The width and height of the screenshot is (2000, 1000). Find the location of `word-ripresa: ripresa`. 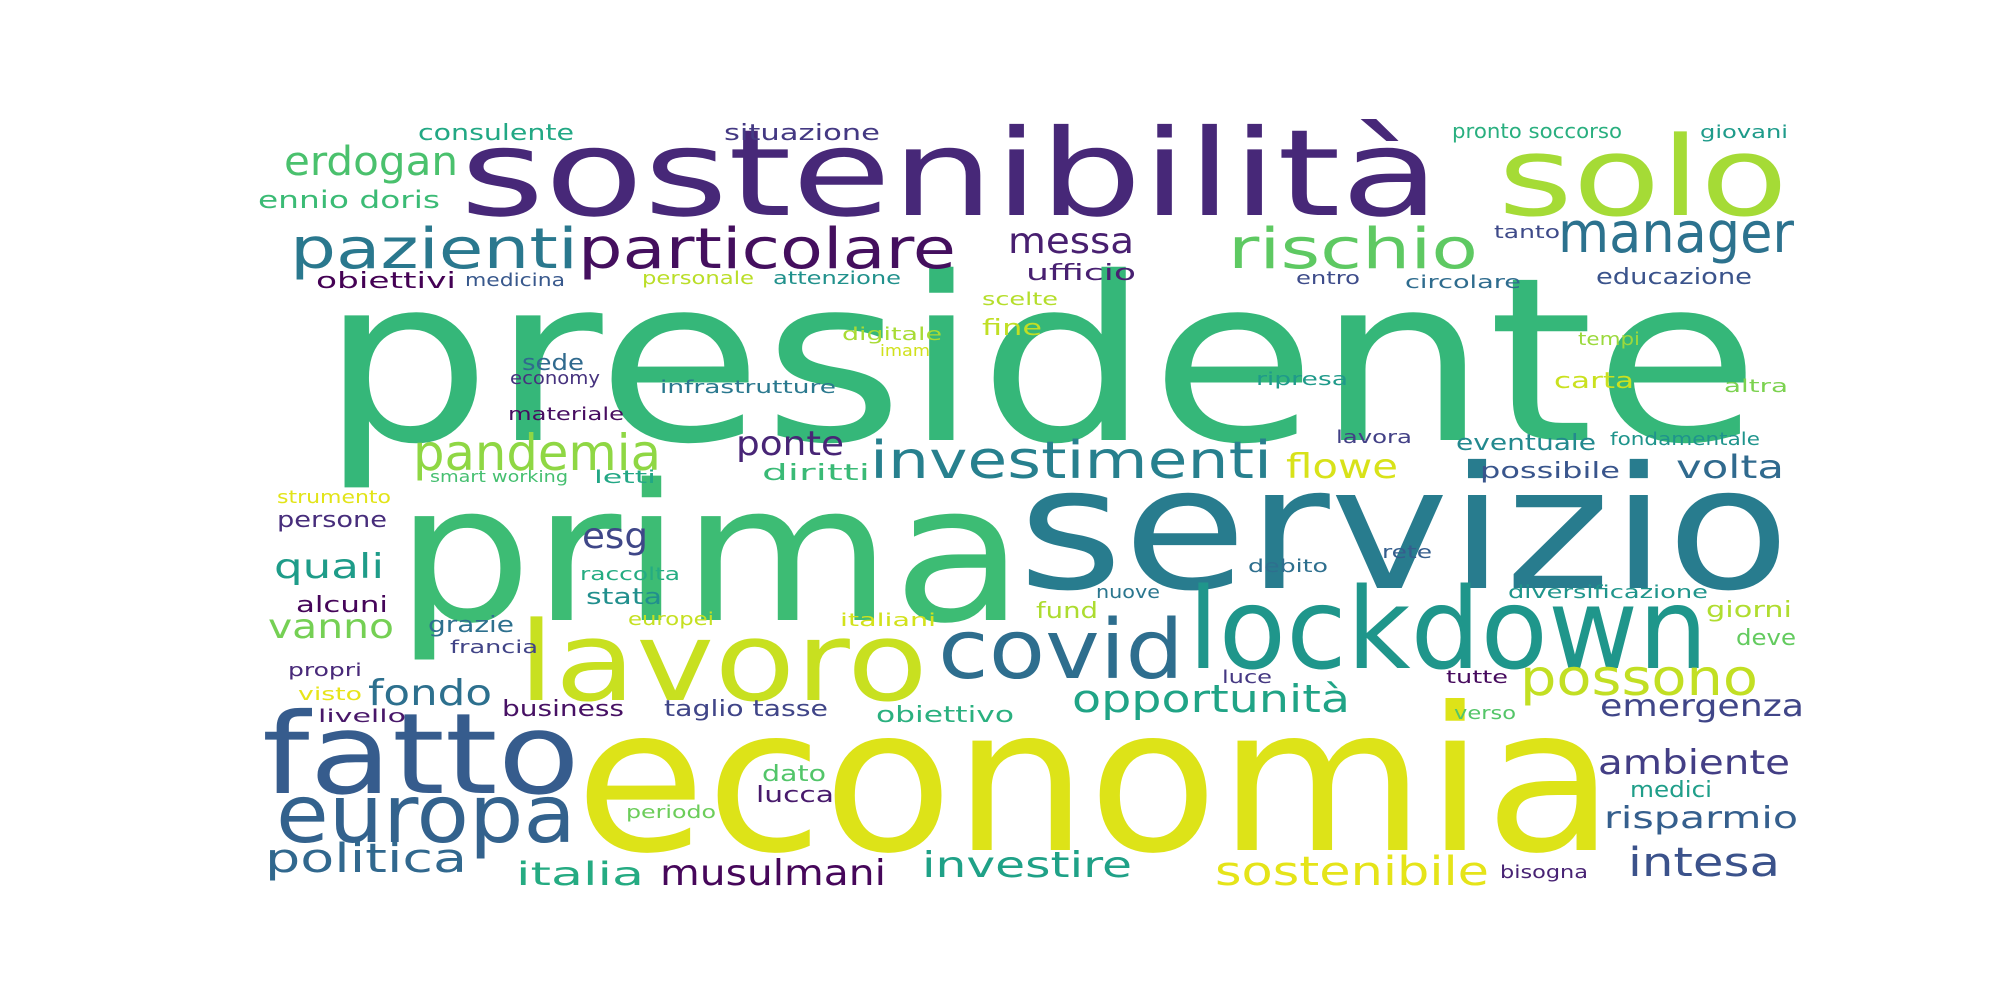

word-ripresa: ripresa is located at coordinates (1302, 379).